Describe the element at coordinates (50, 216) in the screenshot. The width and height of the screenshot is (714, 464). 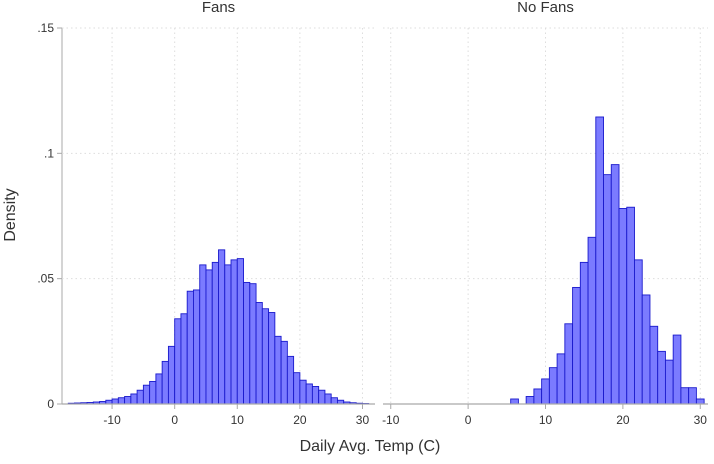
I see `shared-y-axis: 0 .05 .1 .15` at that location.